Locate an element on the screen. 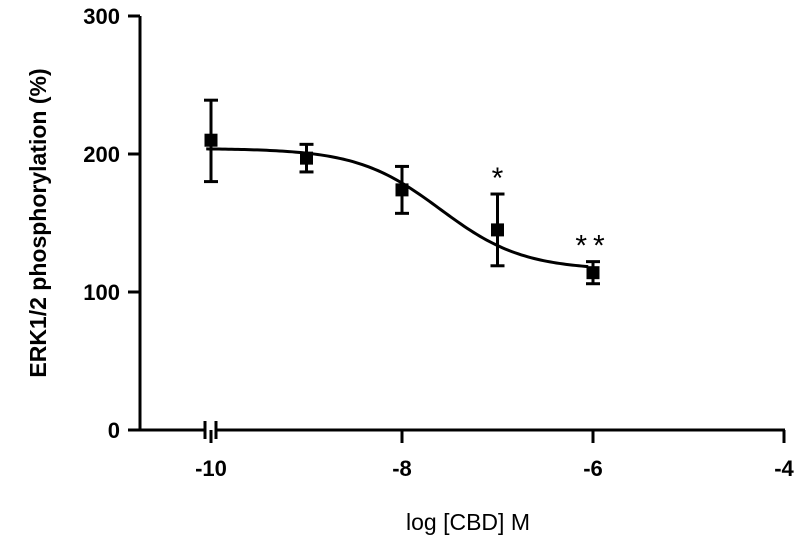 This screenshot has height=542, width=800. y-axis: 0 100 200 300 is located at coordinates (112, 223).